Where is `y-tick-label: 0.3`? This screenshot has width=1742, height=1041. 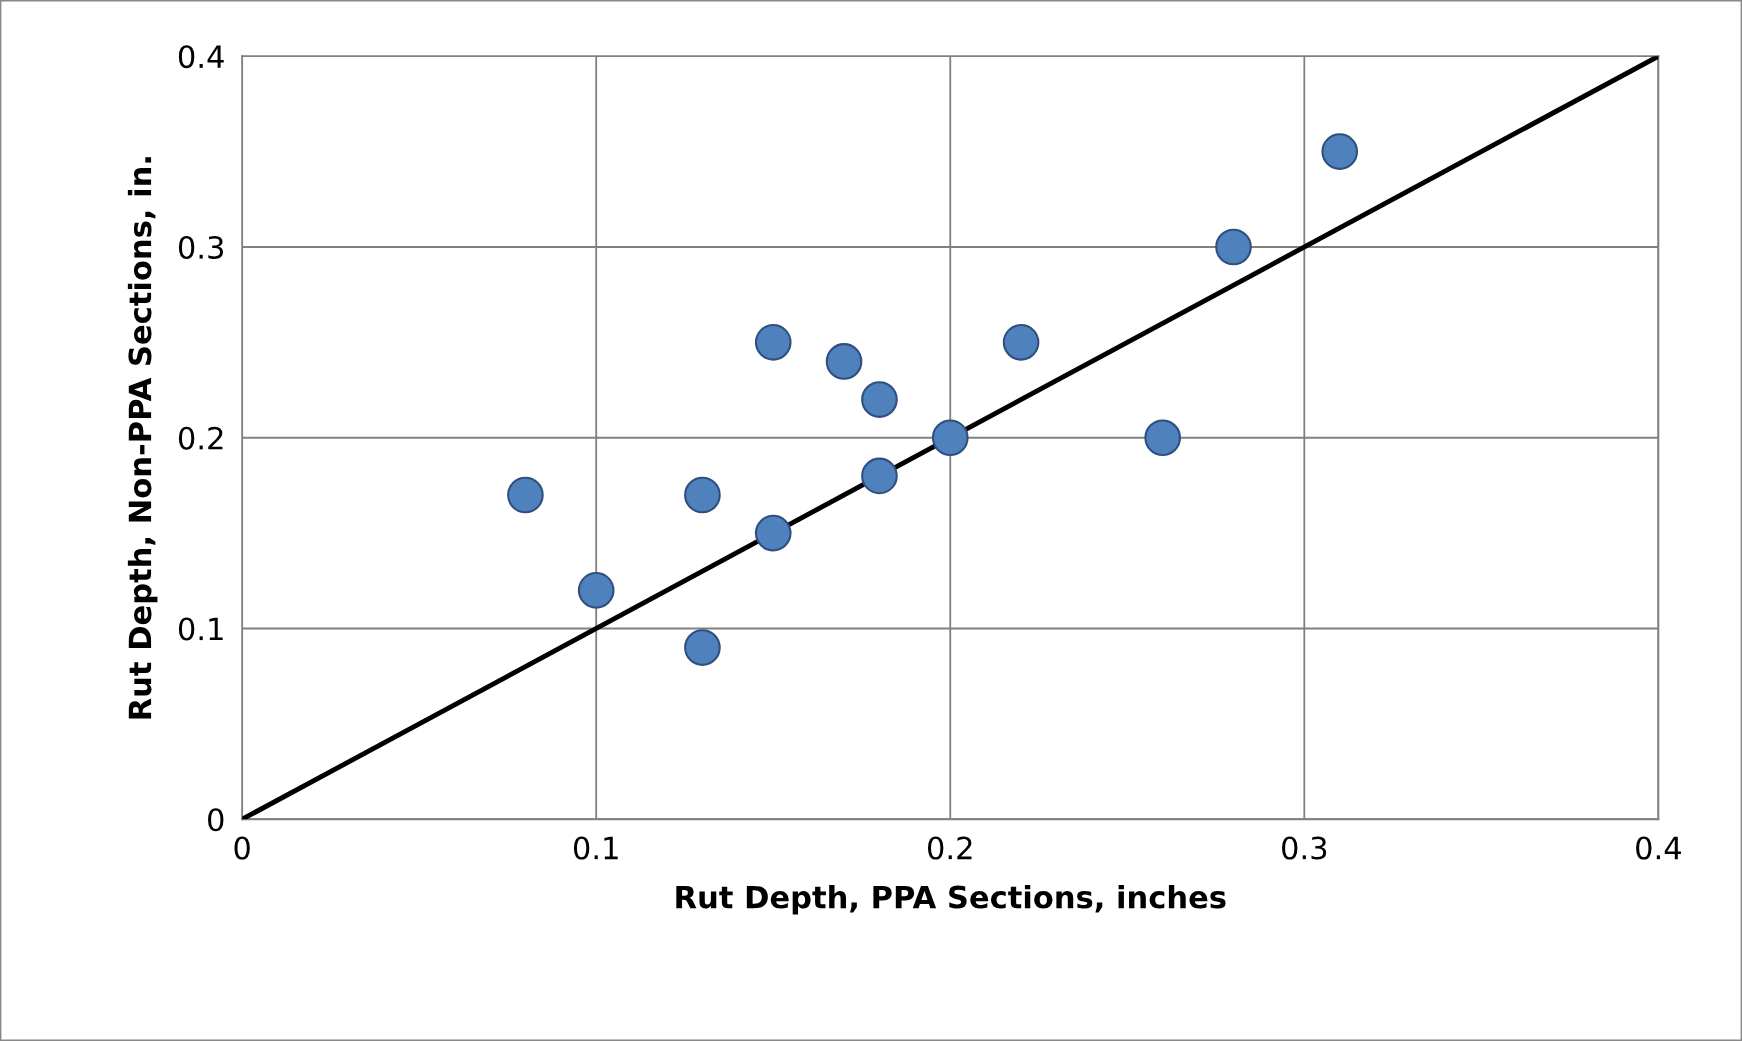 y-tick-label: 0.3 is located at coordinates (201, 247).